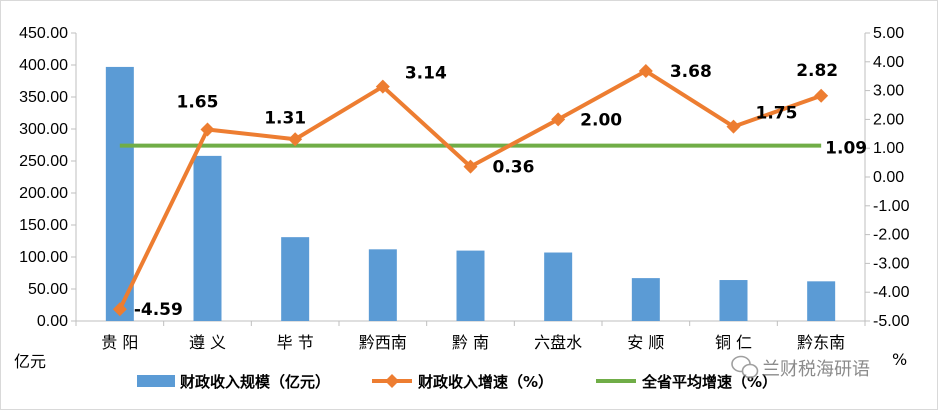 The image size is (938, 410). I want to click on watermark: 兰财税海研语, so click(800, 367).